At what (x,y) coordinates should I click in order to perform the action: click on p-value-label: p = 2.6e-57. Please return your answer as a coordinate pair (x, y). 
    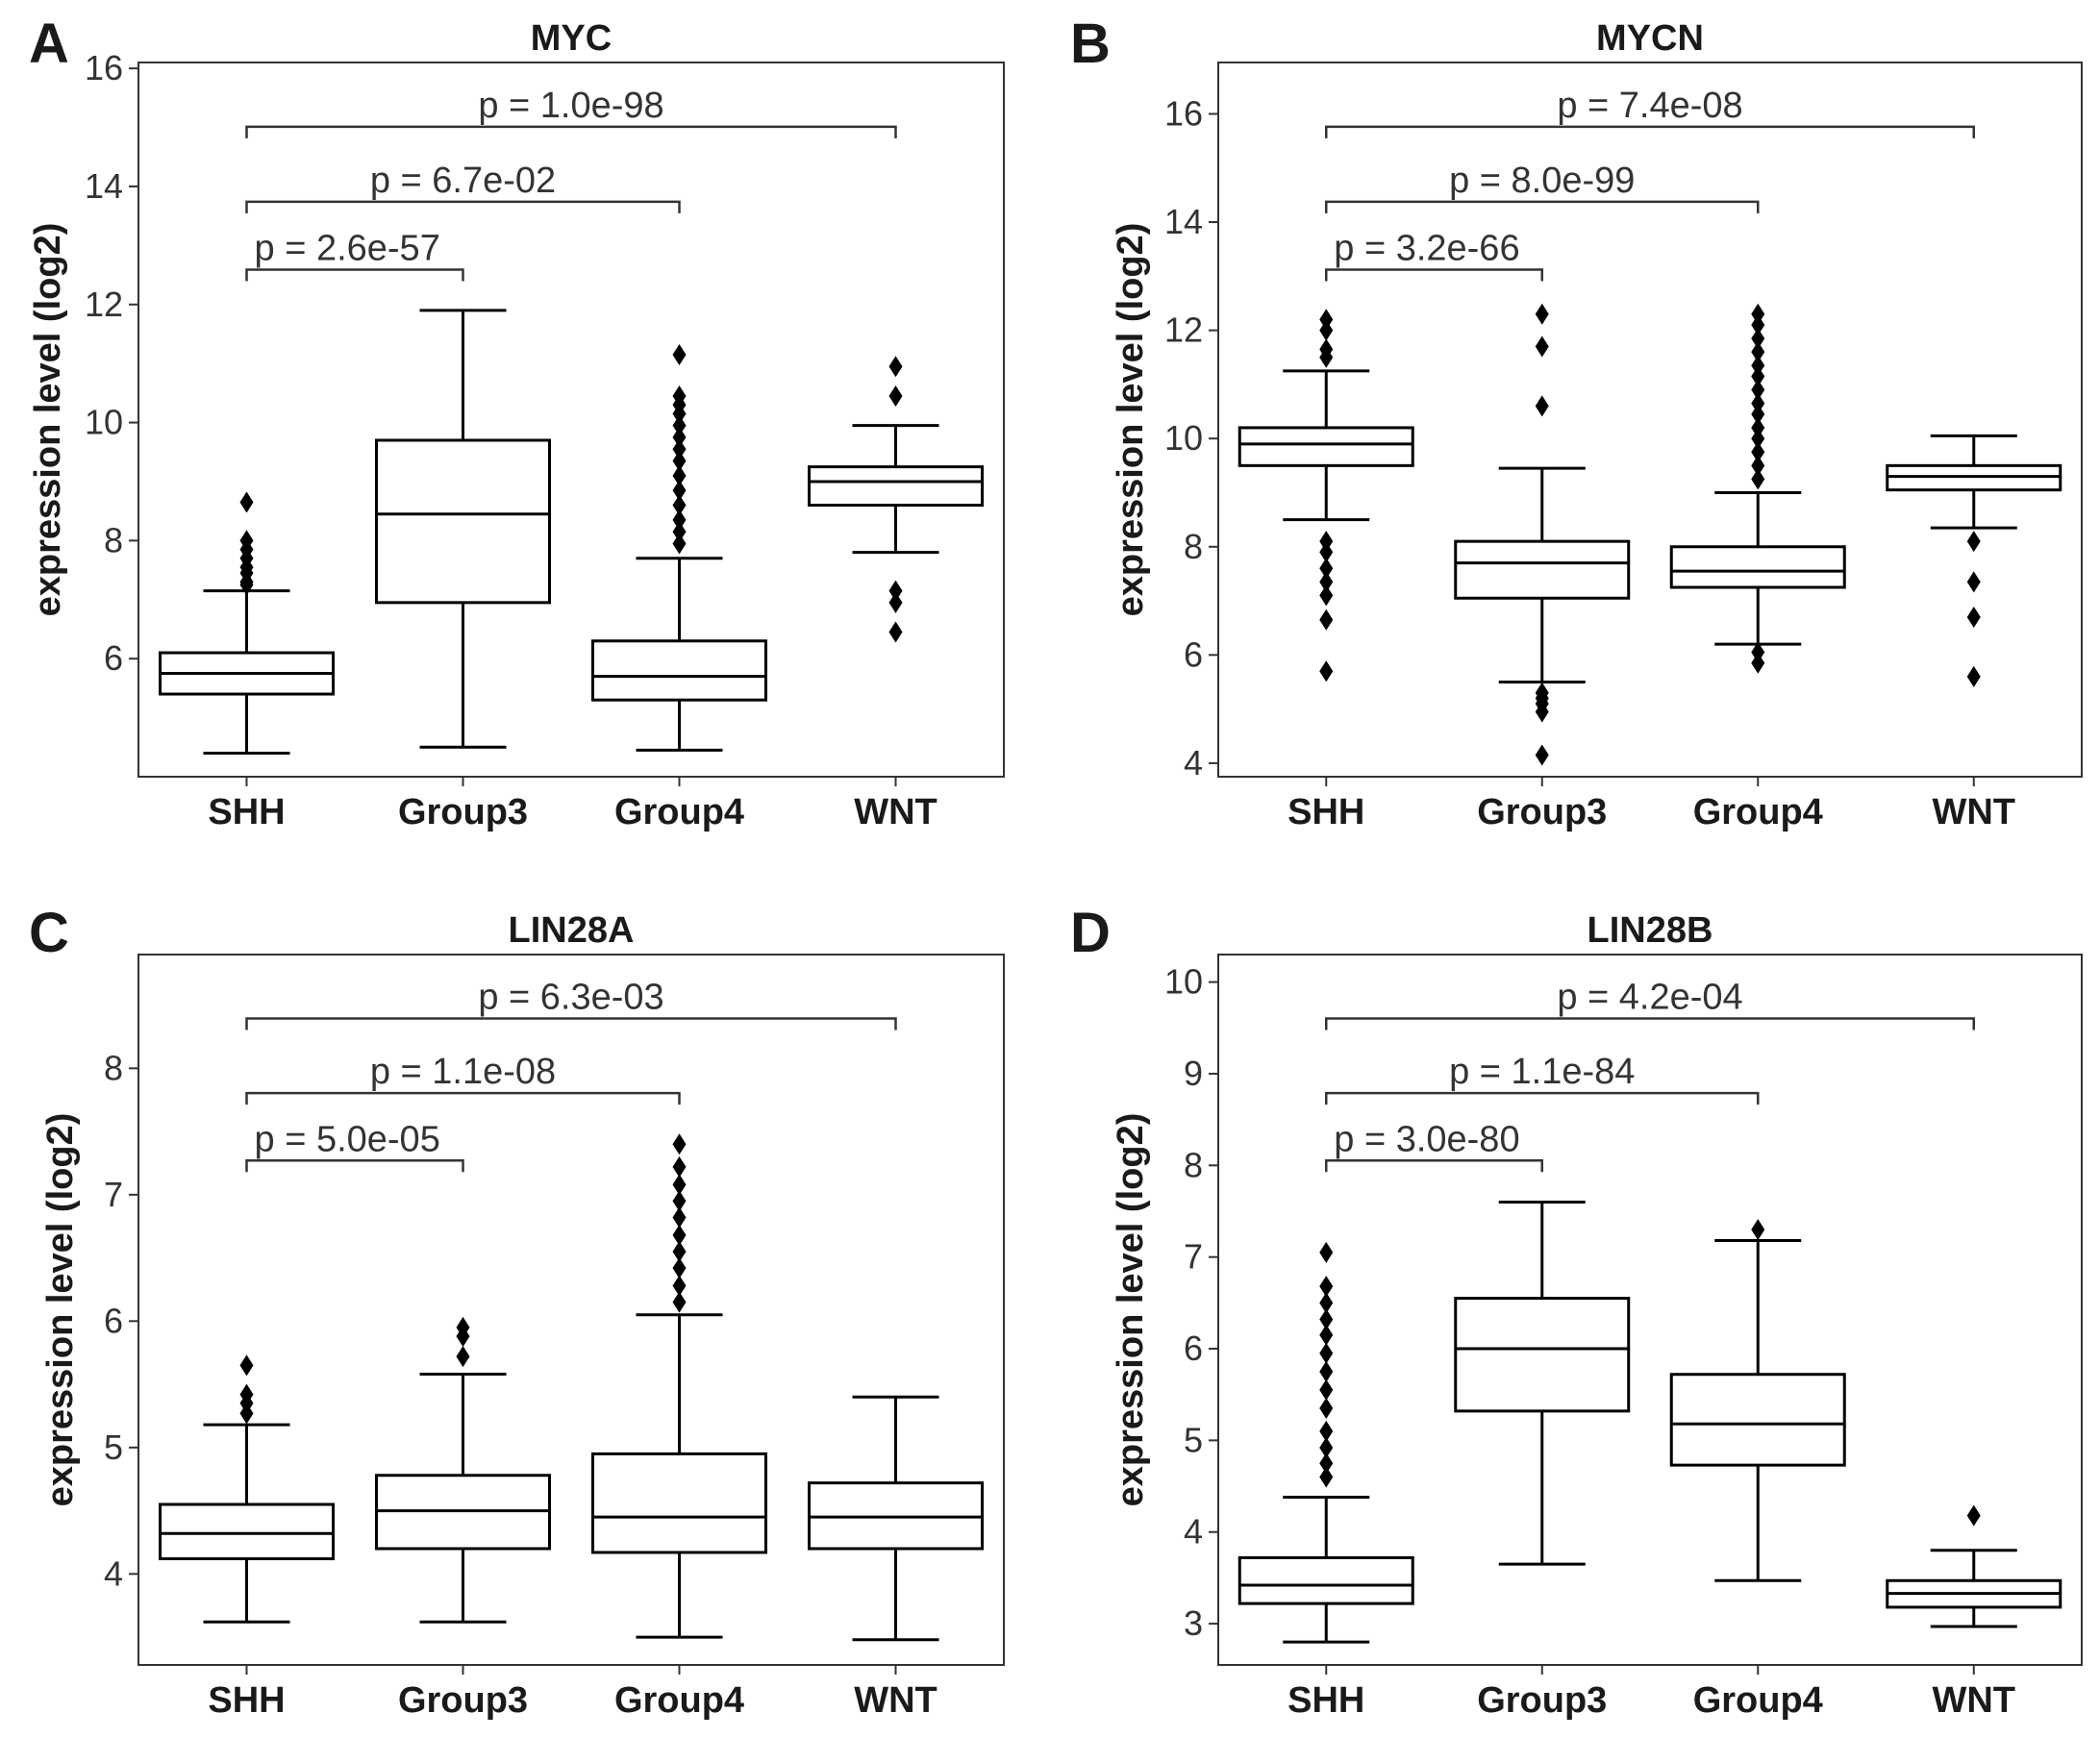
    Looking at the image, I should click on (348, 248).